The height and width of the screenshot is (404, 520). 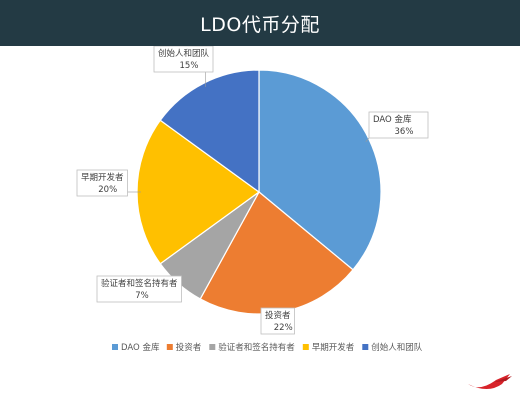 What do you see at coordinates (397, 347) in the screenshot?
I see `legend-label-5: 创始人和团队` at bounding box center [397, 347].